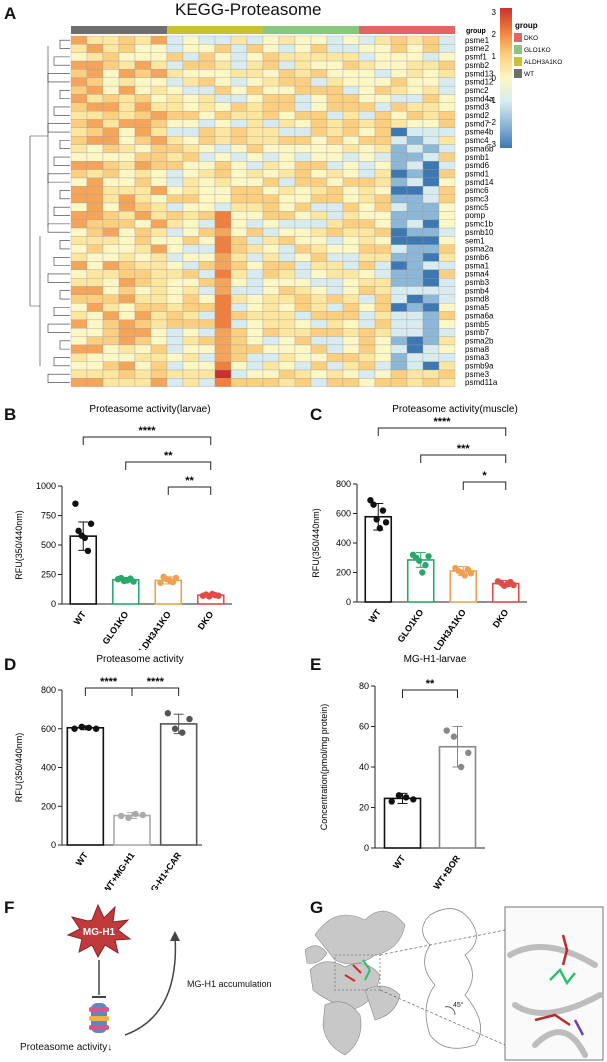 The image size is (607, 1062). Describe the element at coordinates (364, 767) in the screenshot. I see `y-tick-label: 40` at that location.